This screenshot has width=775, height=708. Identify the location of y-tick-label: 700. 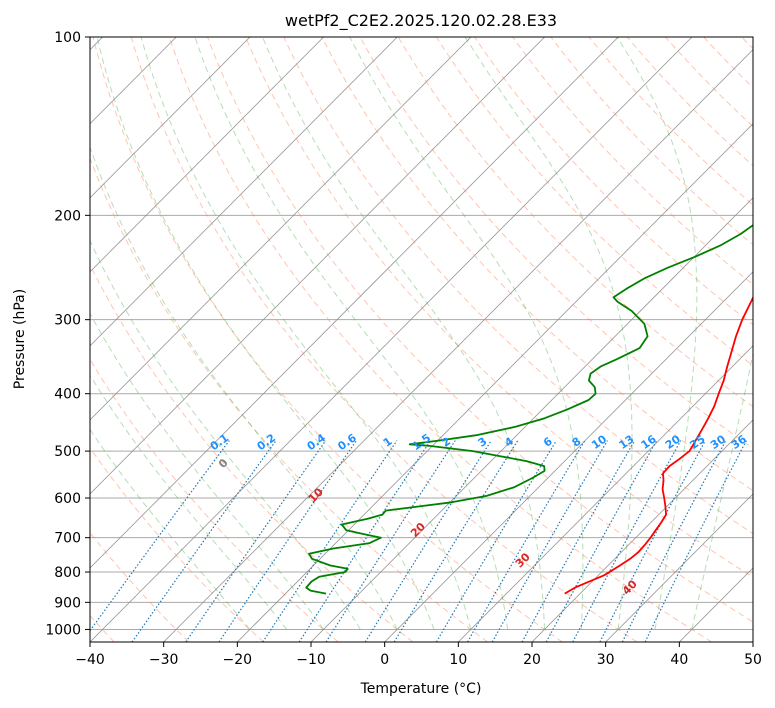
(67, 539).